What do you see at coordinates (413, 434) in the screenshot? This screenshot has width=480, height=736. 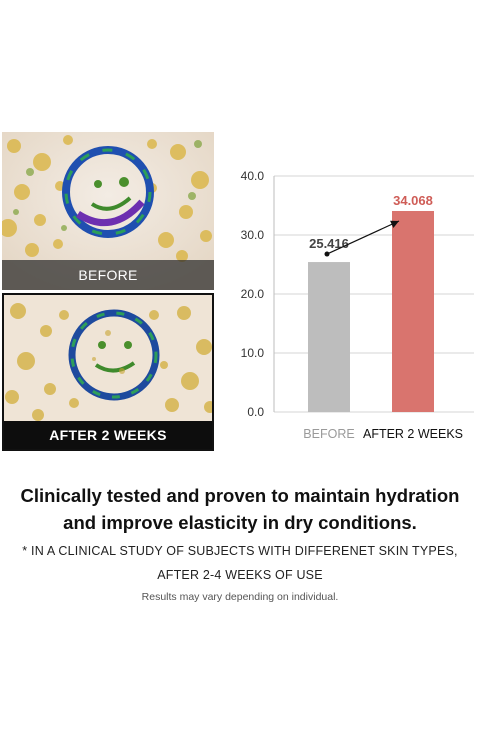 I see `x-label-after-2-weeks: AFTER 2 WEEKS` at bounding box center [413, 434].